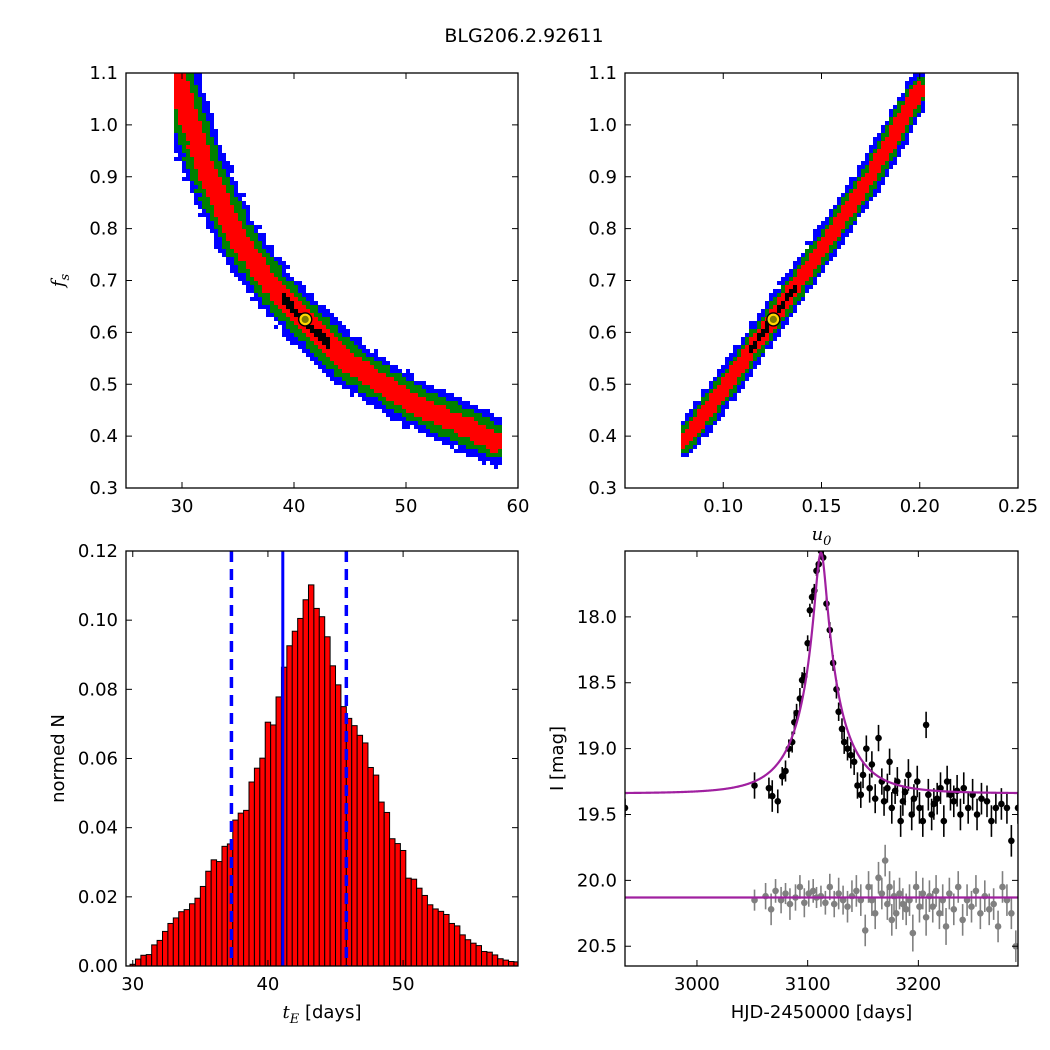 This screenshot has width=1050, height=1050. Describe the element at coordinates (65, 277) in the screenshot. I see `label-sub: s` at that location.